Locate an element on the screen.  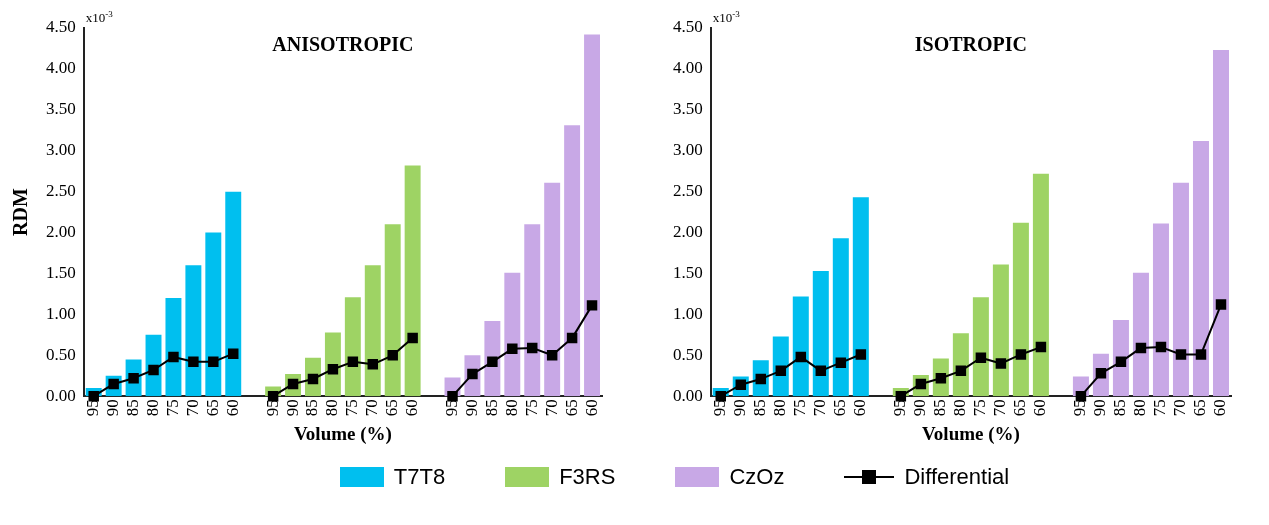
y-tick-label: 3.50 is located at coordinates (688, 109).